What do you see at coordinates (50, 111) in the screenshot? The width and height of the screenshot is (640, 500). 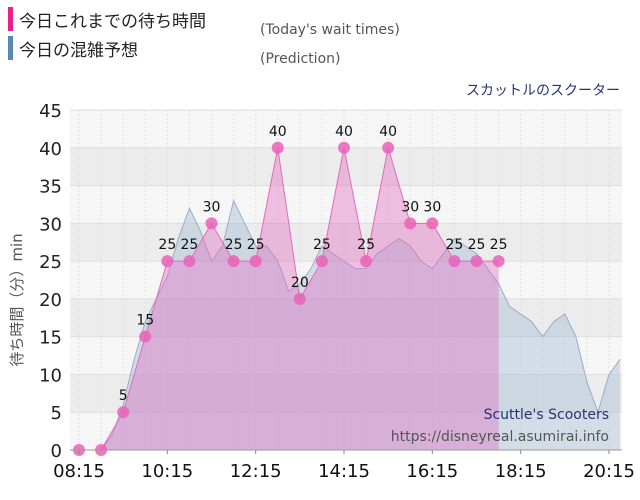 I see `y-tick-label: 45` at bounding box center [50, 111].